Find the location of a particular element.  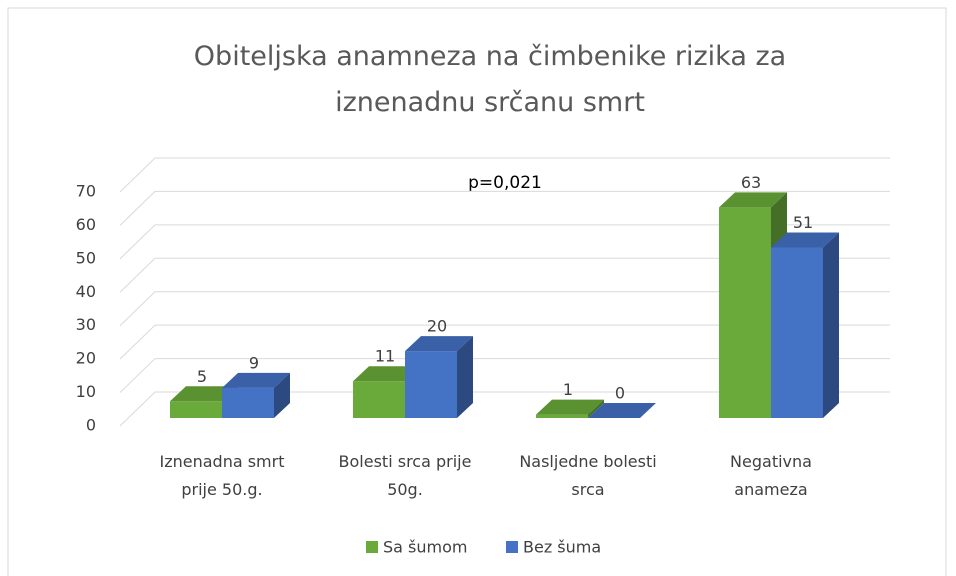

y-tick-label: 40 is located at coordinates (86, 291).